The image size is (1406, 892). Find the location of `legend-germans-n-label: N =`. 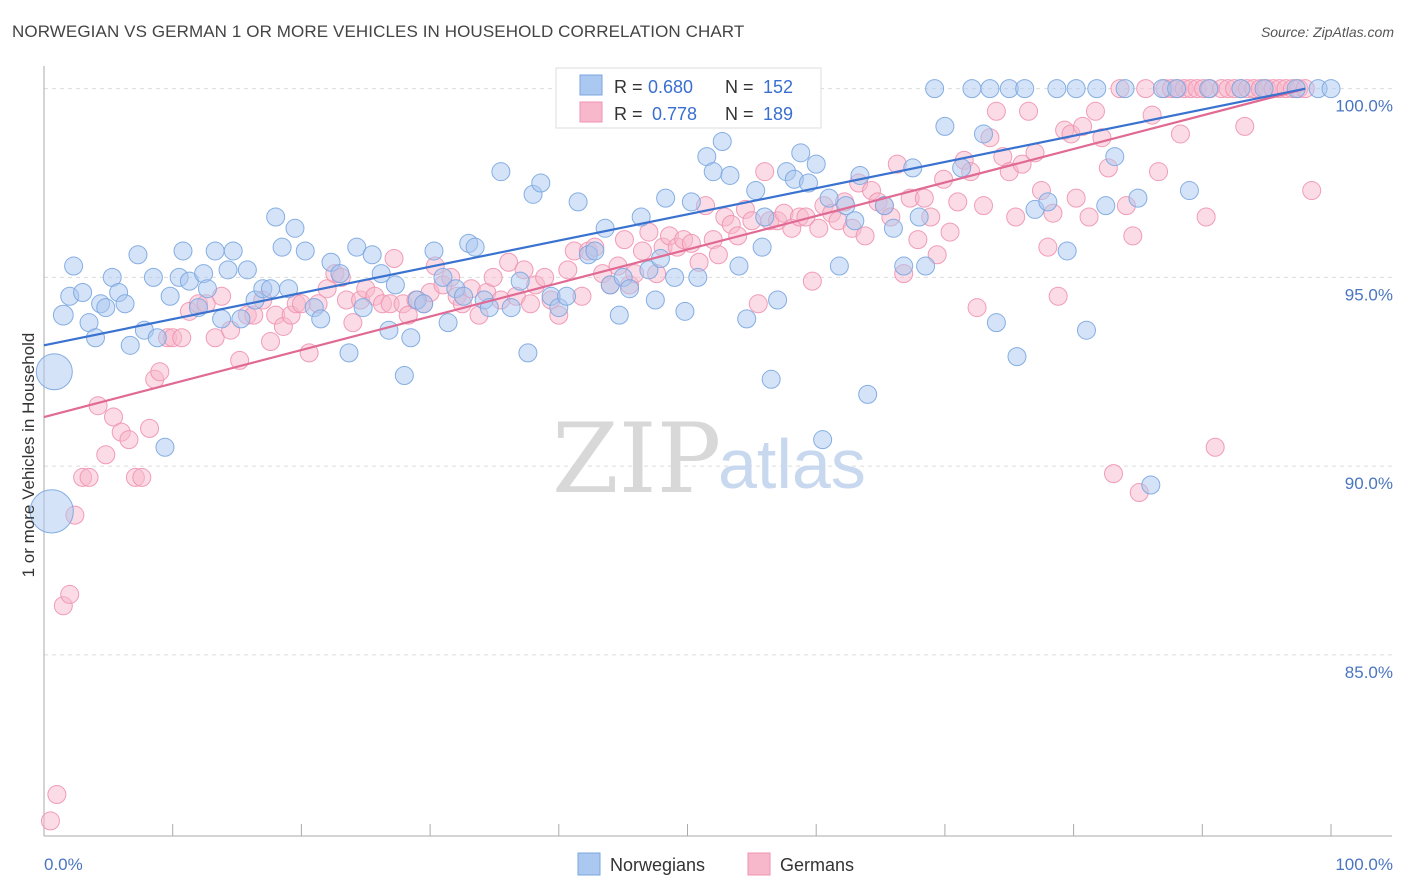

legend-germans-n-label: N = is located at coordinates (739, 114).